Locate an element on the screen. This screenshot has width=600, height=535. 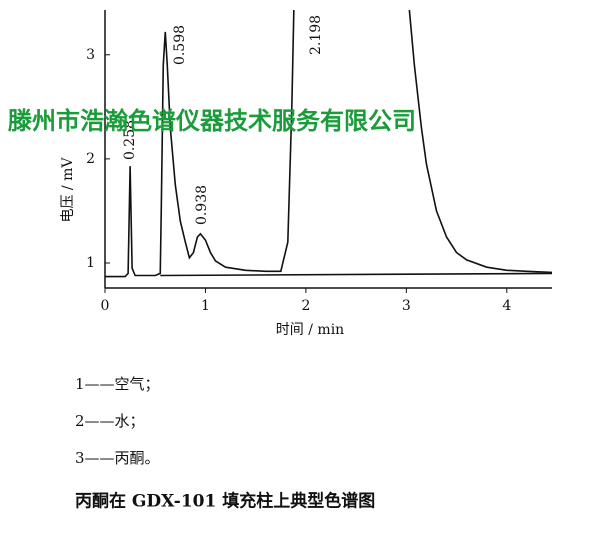
x-tick-label: 3 is located at coordinates (406, 306).